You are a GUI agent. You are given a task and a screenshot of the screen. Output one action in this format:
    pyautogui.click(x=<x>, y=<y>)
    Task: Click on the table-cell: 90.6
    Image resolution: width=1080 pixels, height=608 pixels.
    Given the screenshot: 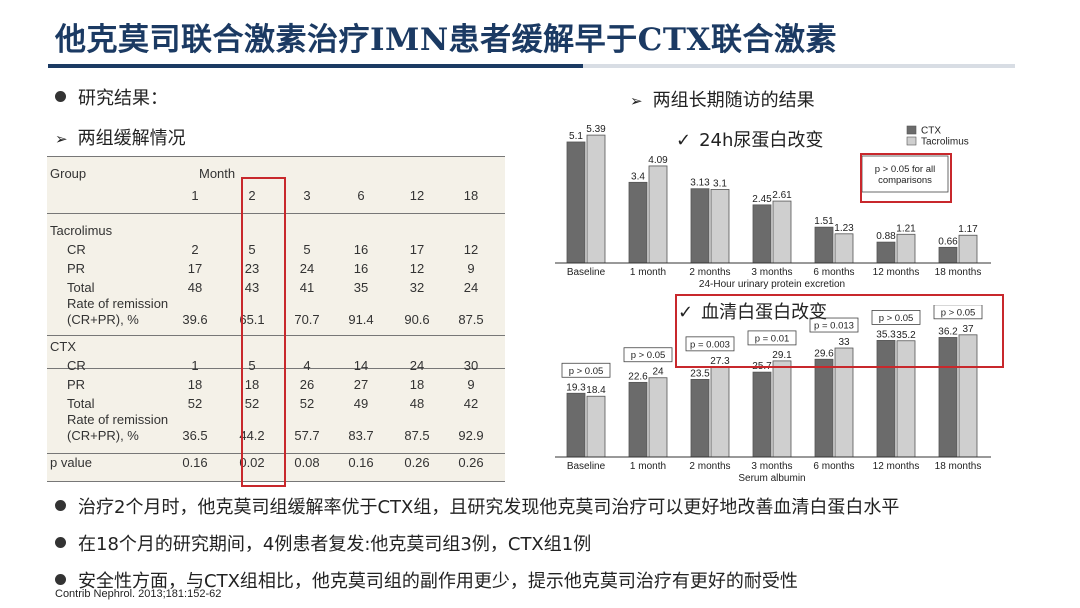 What is the action you would take?
    pyautogui.click(x=417, y=319)
    